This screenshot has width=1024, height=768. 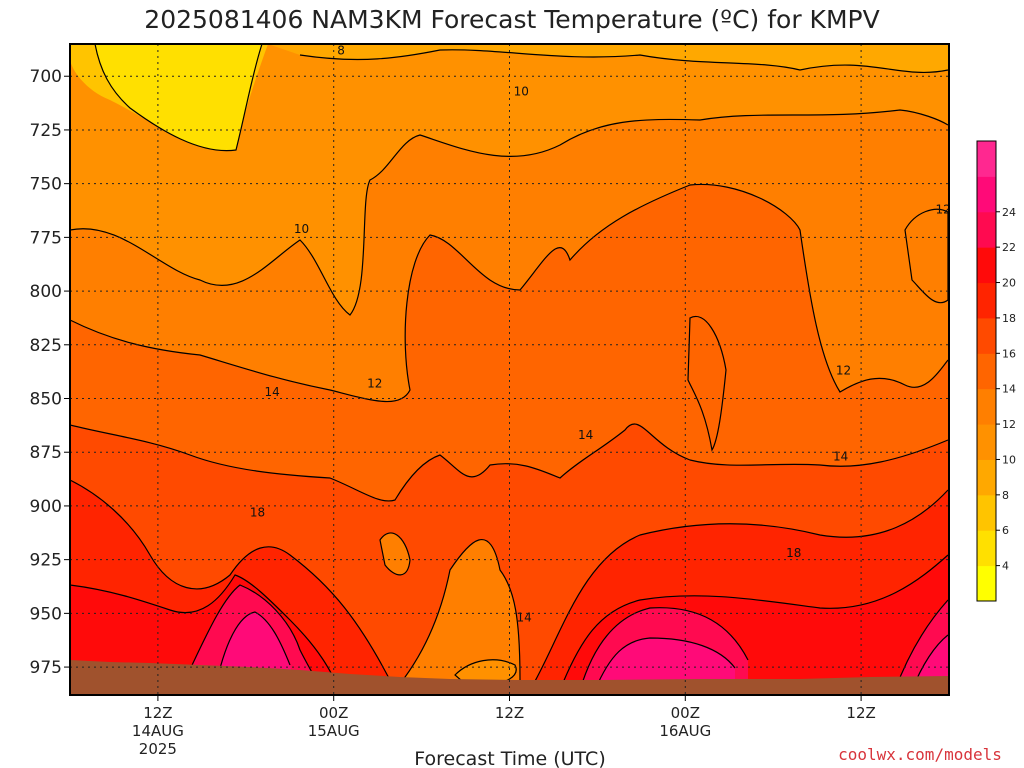 What do you see at coordinates (1009, 424) in the screenshot?
I see `colorbar-label: 12` at bounding box center [1009, 424].